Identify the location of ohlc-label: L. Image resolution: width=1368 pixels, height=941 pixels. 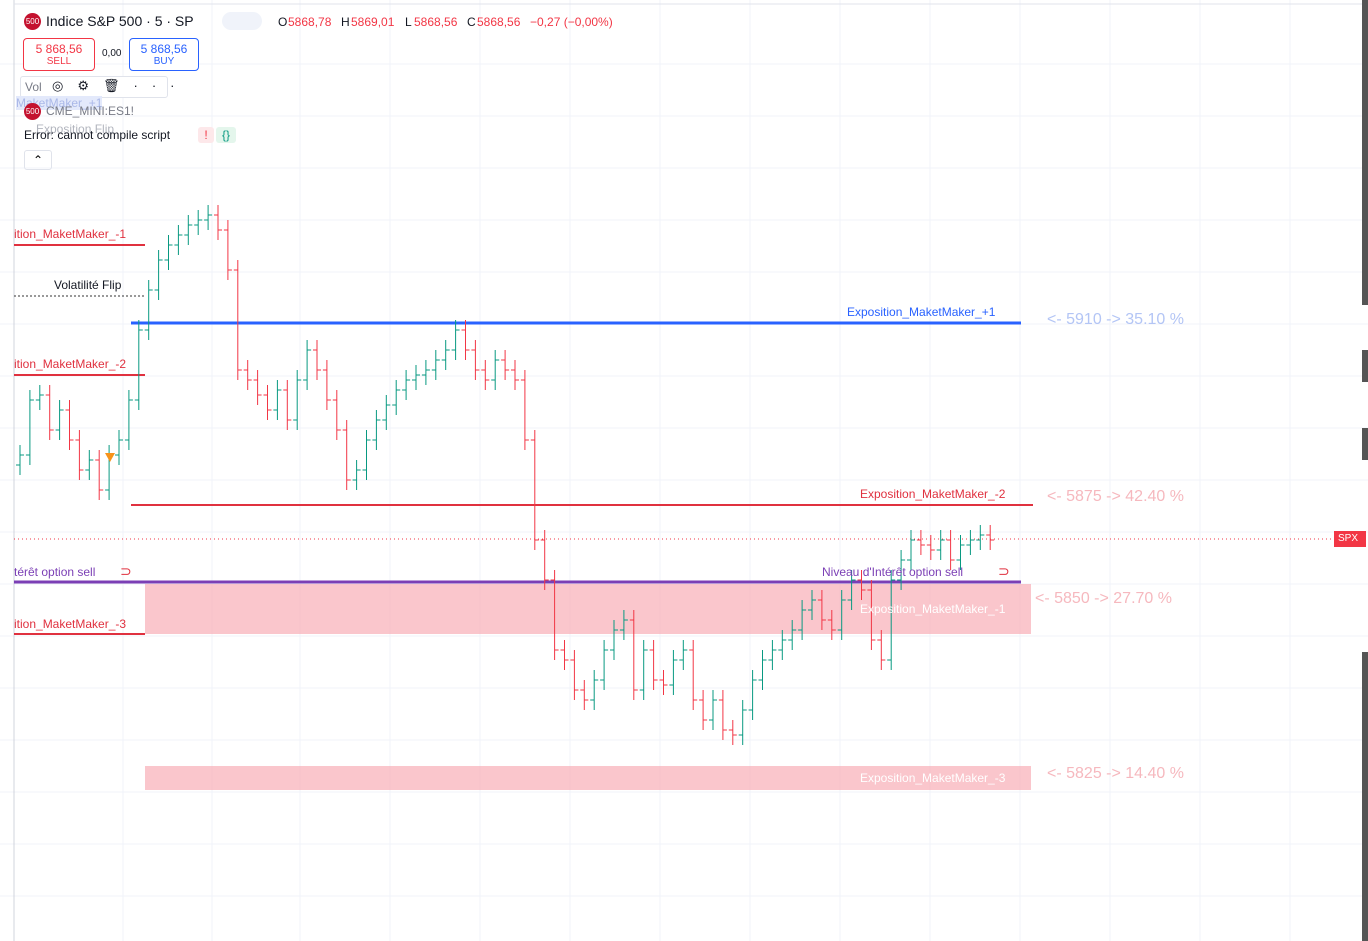
(408, 22).